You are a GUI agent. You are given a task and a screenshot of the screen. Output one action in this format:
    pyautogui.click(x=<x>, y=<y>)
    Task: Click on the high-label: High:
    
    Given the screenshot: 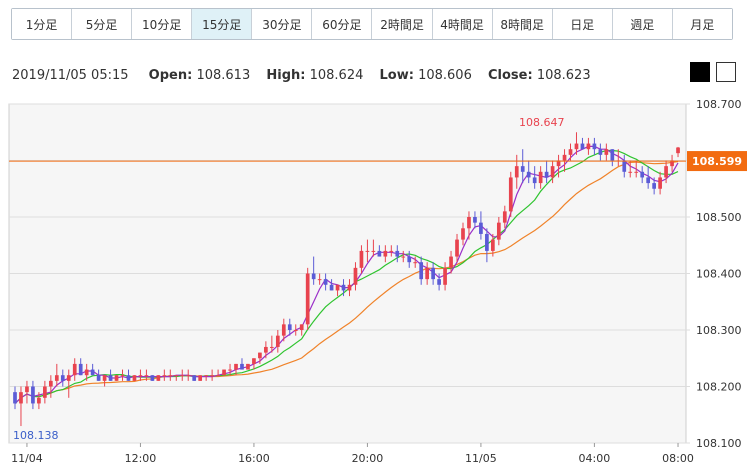 What is the action you would take?
    pyautogui.click(x=286, y=75)
    